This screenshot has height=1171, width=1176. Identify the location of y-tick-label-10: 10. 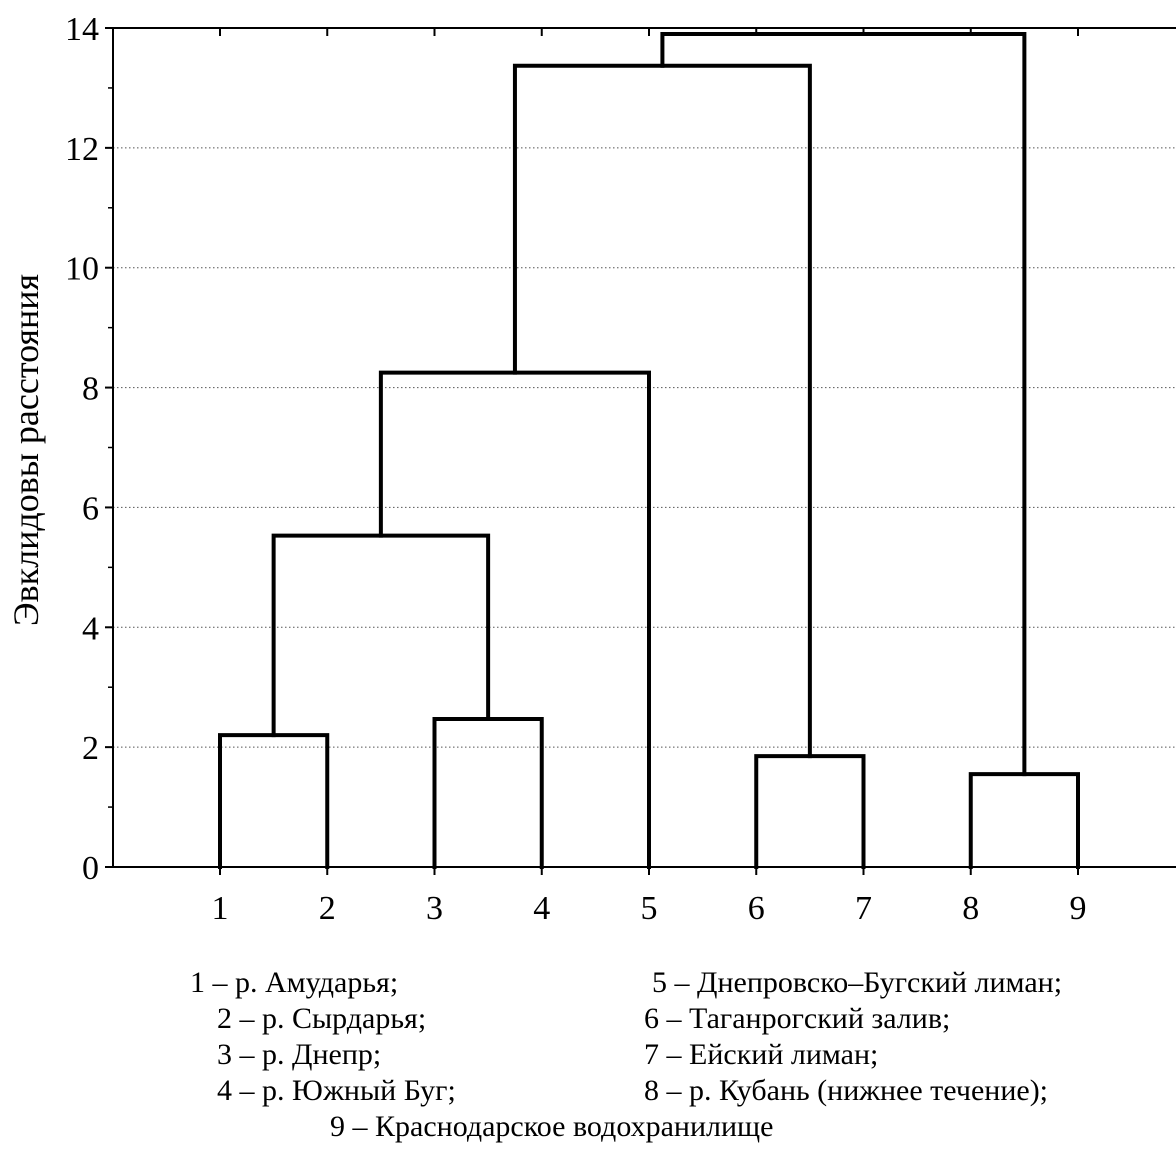
(82, 269).